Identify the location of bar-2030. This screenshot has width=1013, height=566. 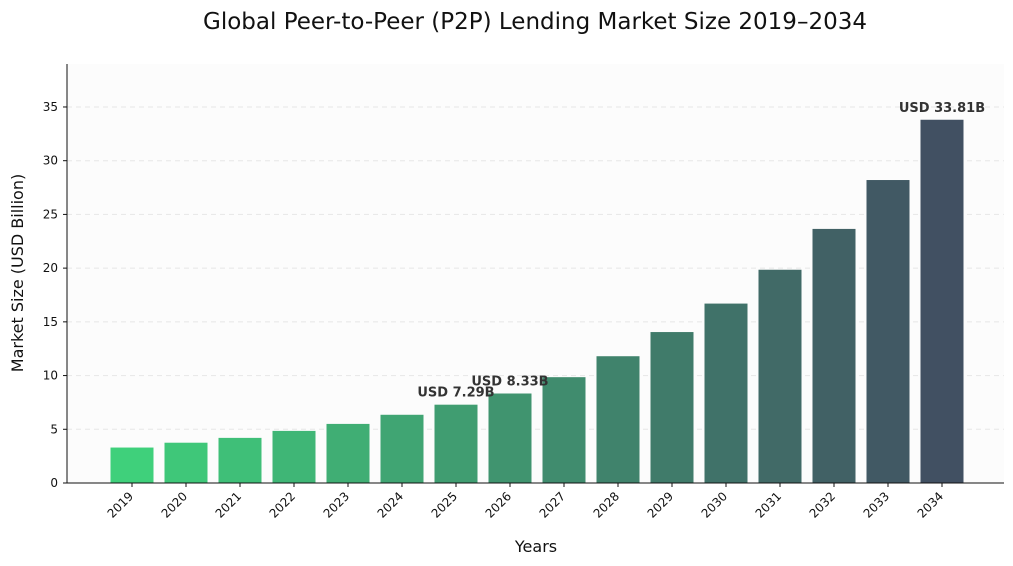
(726, 393).